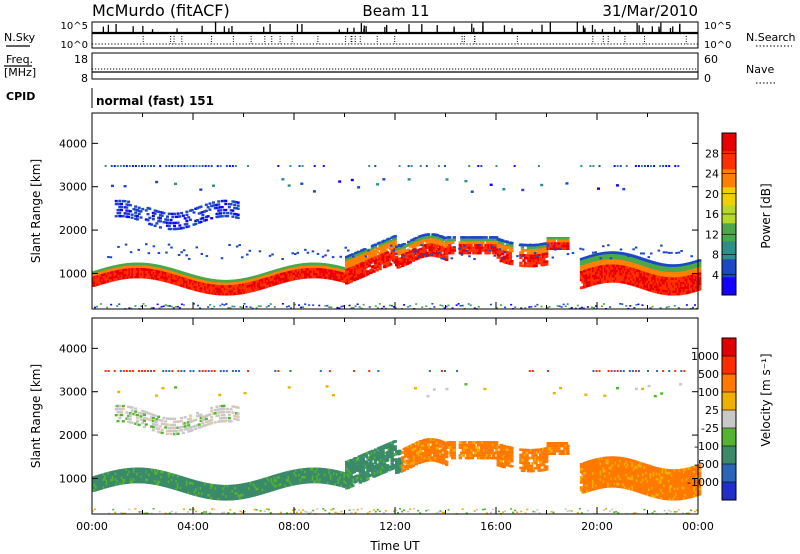 The image size is (800, 554). What do you see at coordinates (395, 33) in the screenshot?
I see `nsky-trace` at bounding box center [395, 33].